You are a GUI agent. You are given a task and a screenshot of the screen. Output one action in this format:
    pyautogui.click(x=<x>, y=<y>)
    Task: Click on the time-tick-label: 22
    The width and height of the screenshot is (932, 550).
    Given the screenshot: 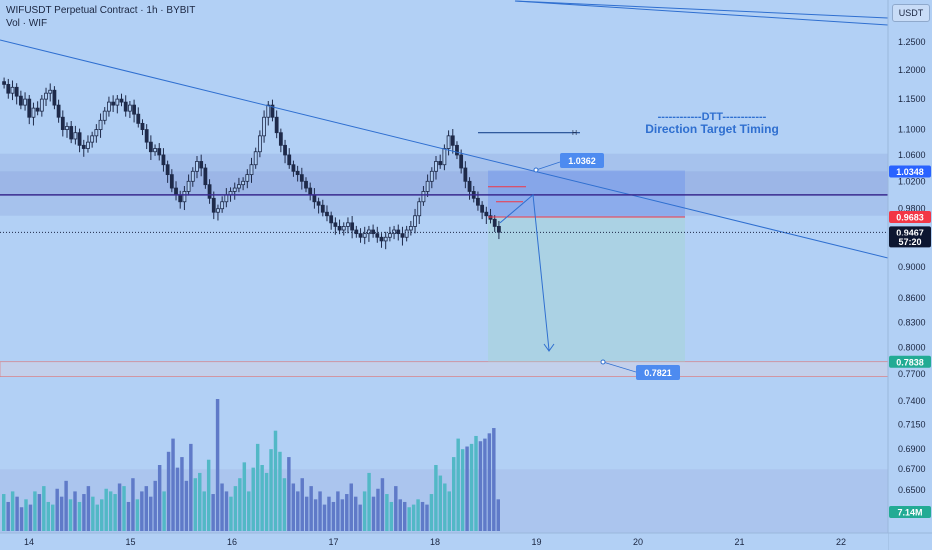 What is the action you would take?
    pyautogui.click(x=841, y=542)
    